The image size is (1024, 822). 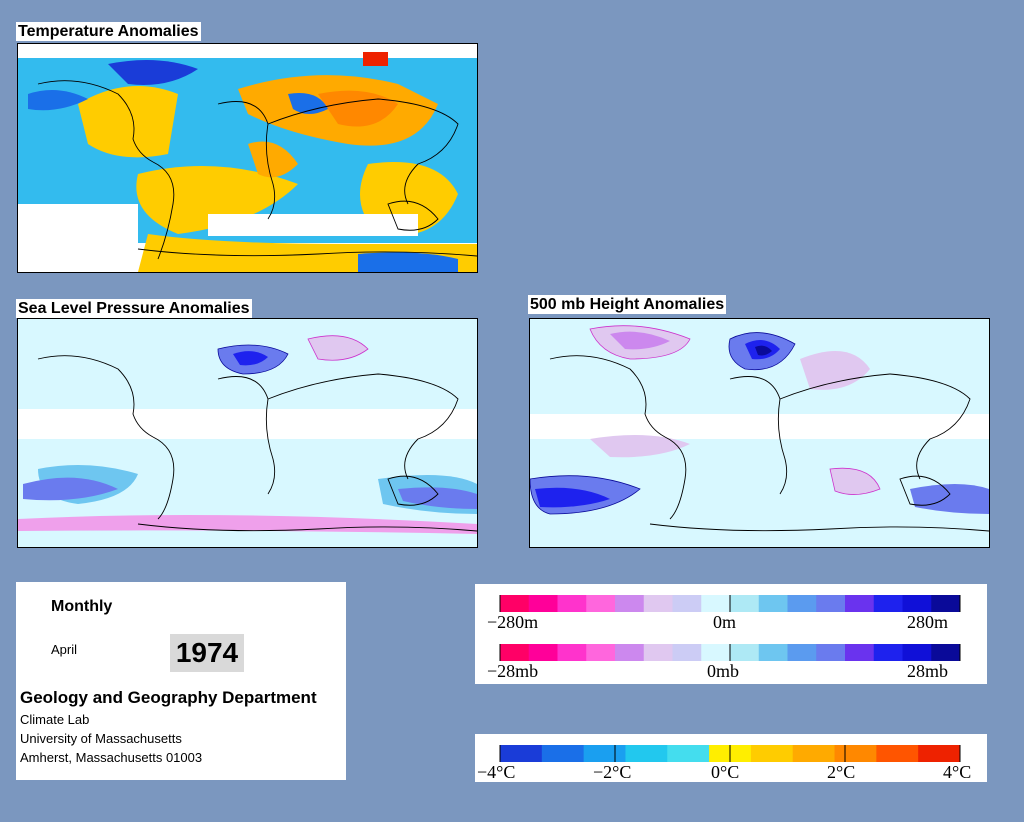 I want to click on temperature-color-bar, so click(x=730, y=753).